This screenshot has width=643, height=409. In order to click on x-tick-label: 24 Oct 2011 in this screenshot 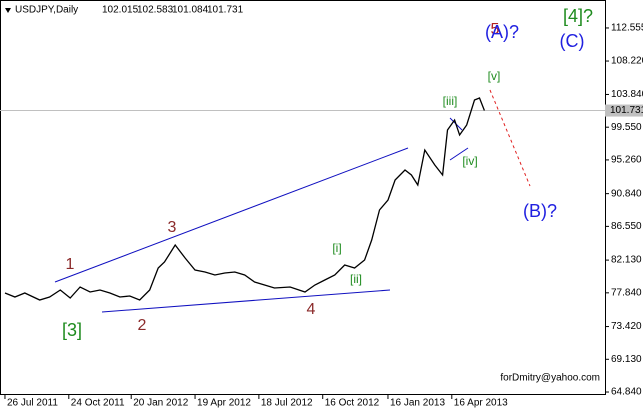, I will do `click(98, 403)`.